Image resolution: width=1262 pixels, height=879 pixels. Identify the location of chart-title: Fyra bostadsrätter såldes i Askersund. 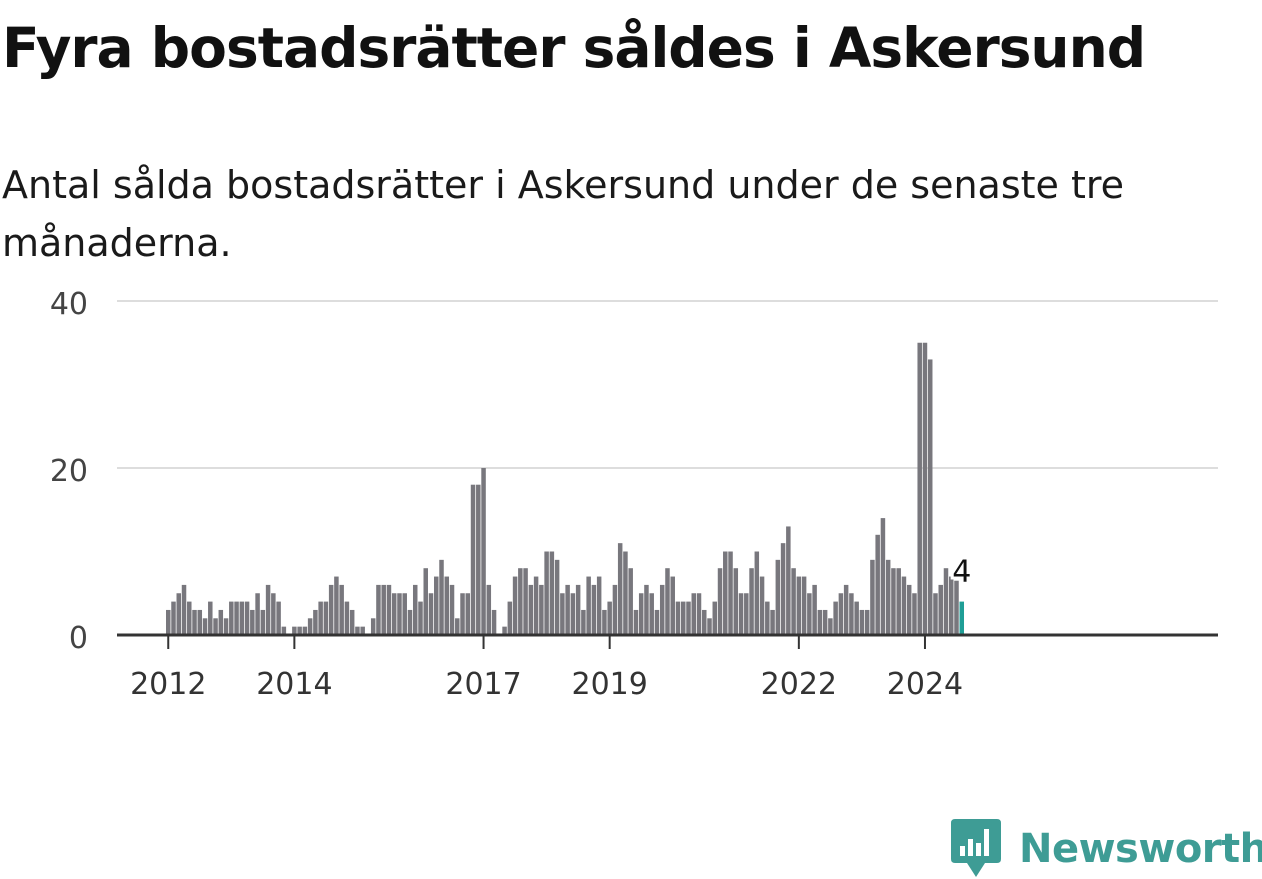
(574, 48).